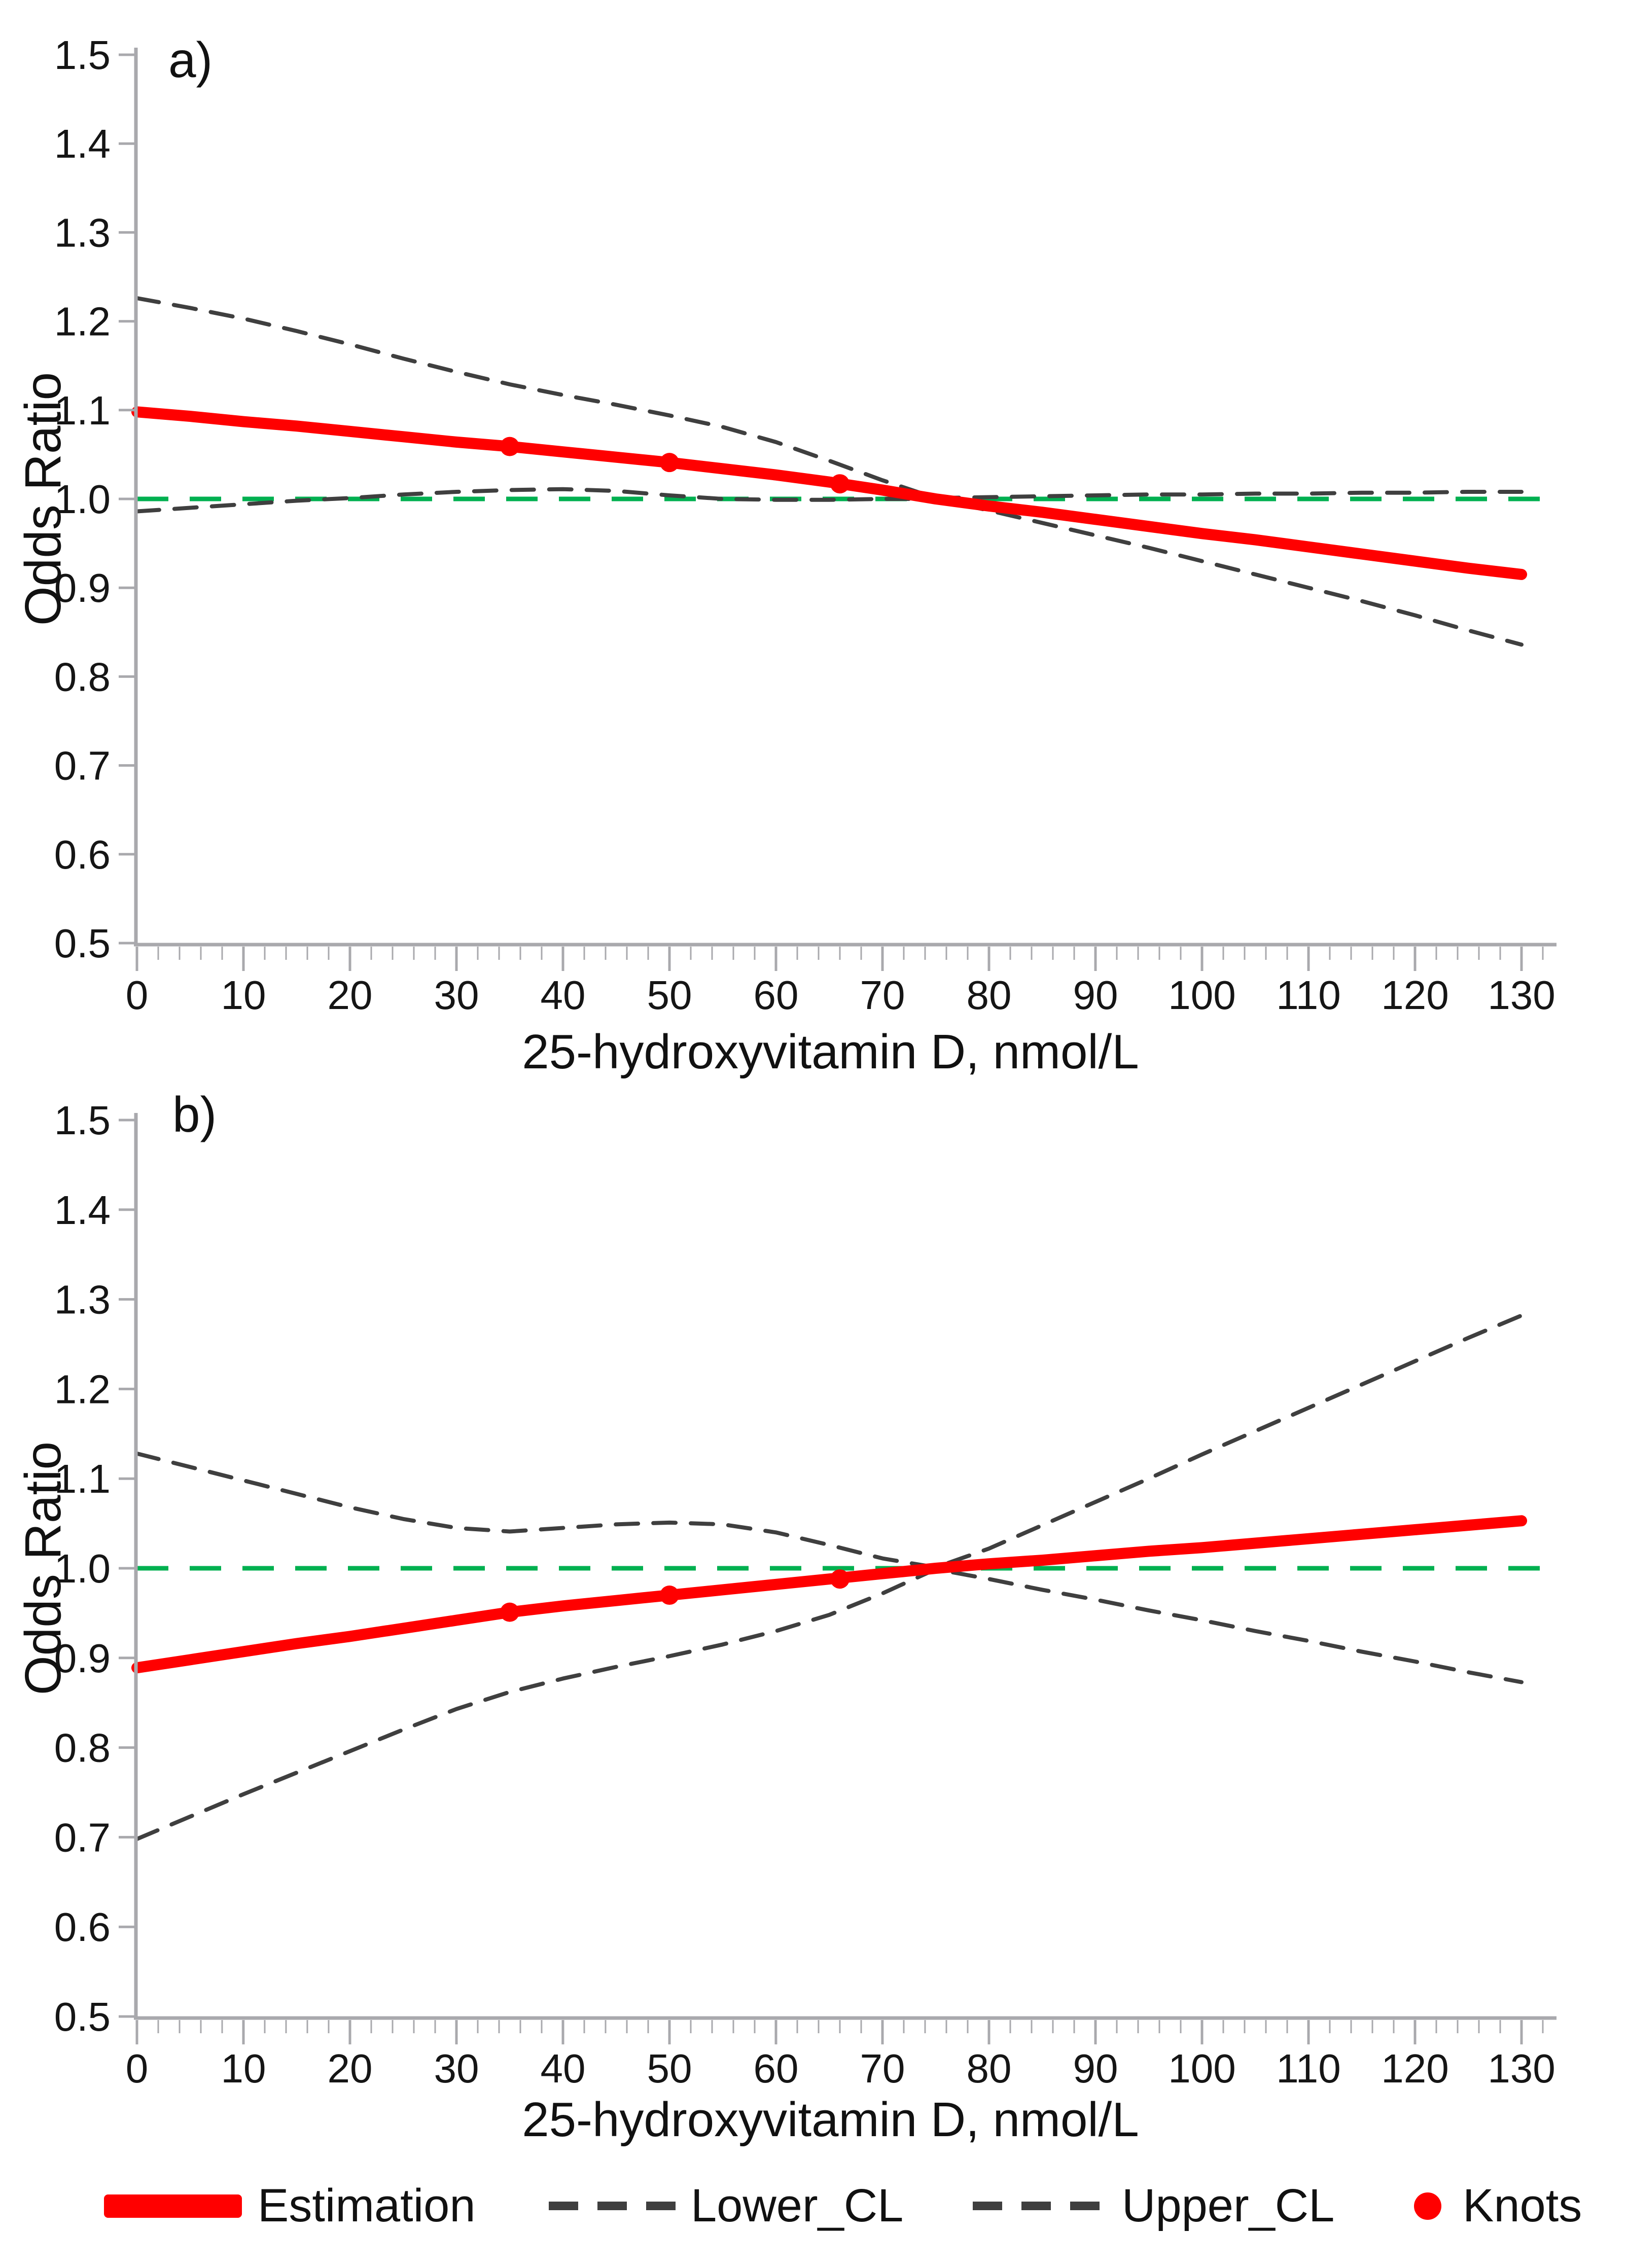 This screenshot has width=1627, height=2268. What do you see at coordinates (43, 1568) in the screenshot?
I see `panel-b-y-axis-title: Odds Ratio` at bounding box center [43, 1568].